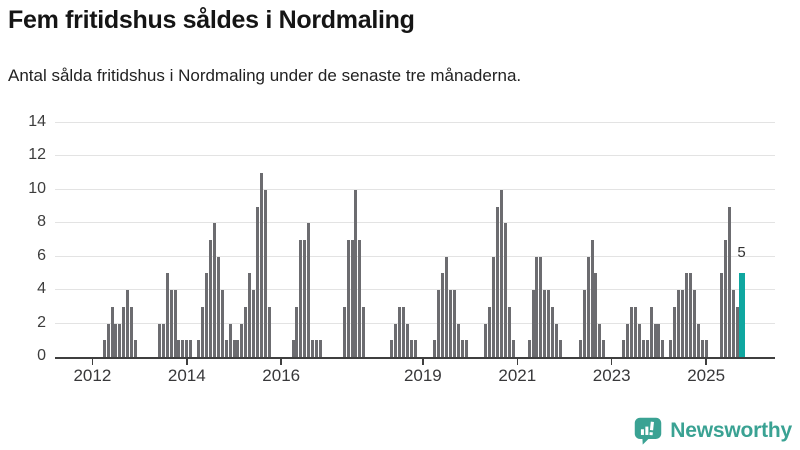 Image resolution: width=800 pixels, height=450 pixels. Describe the element at coordinates (400, 377) in the screenshot. I see `x-axis: 2012 2014 2016 2019 2021 2023 2025` at that location.